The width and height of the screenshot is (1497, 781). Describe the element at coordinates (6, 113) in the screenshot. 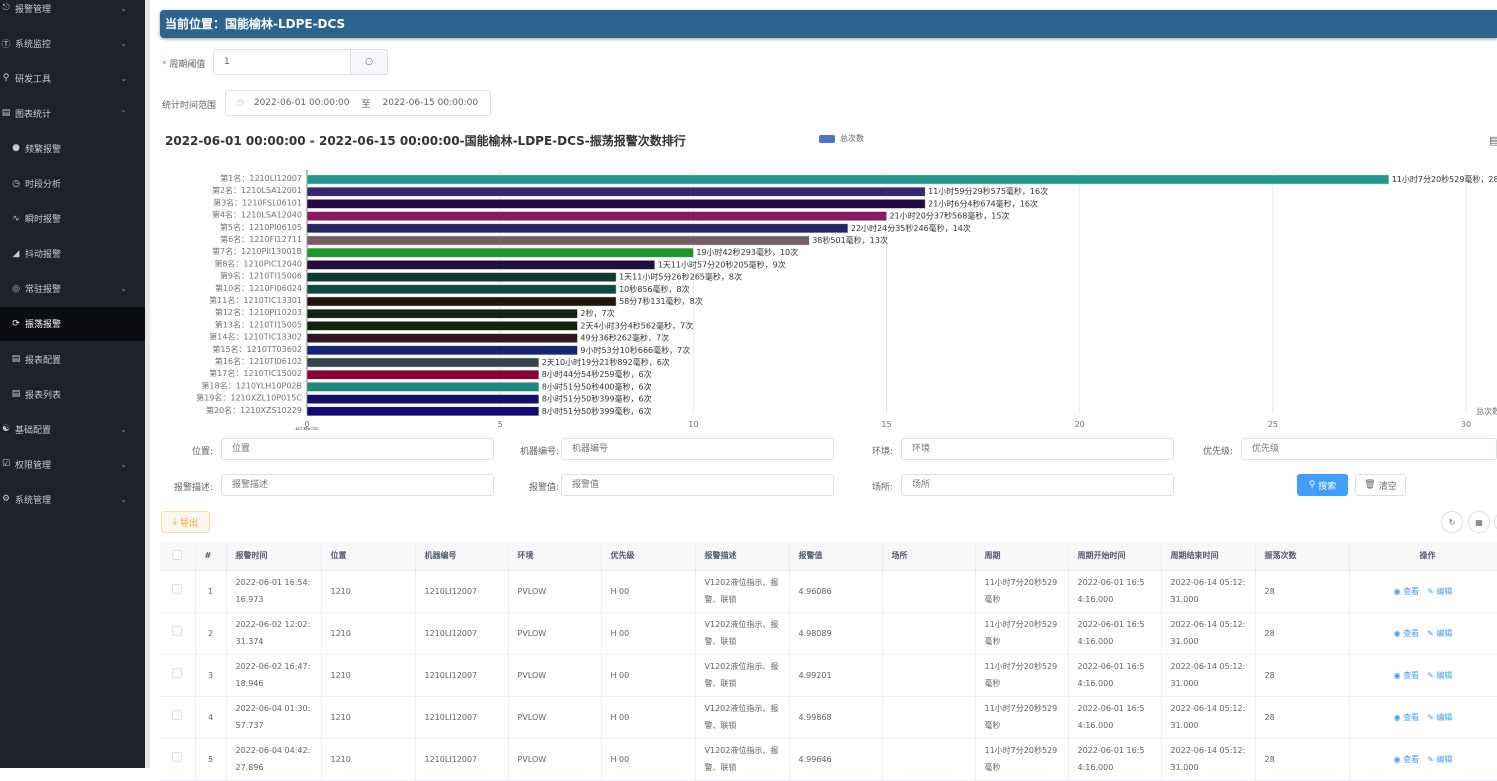

I see `bar-chart-icon: ▤` at that location.